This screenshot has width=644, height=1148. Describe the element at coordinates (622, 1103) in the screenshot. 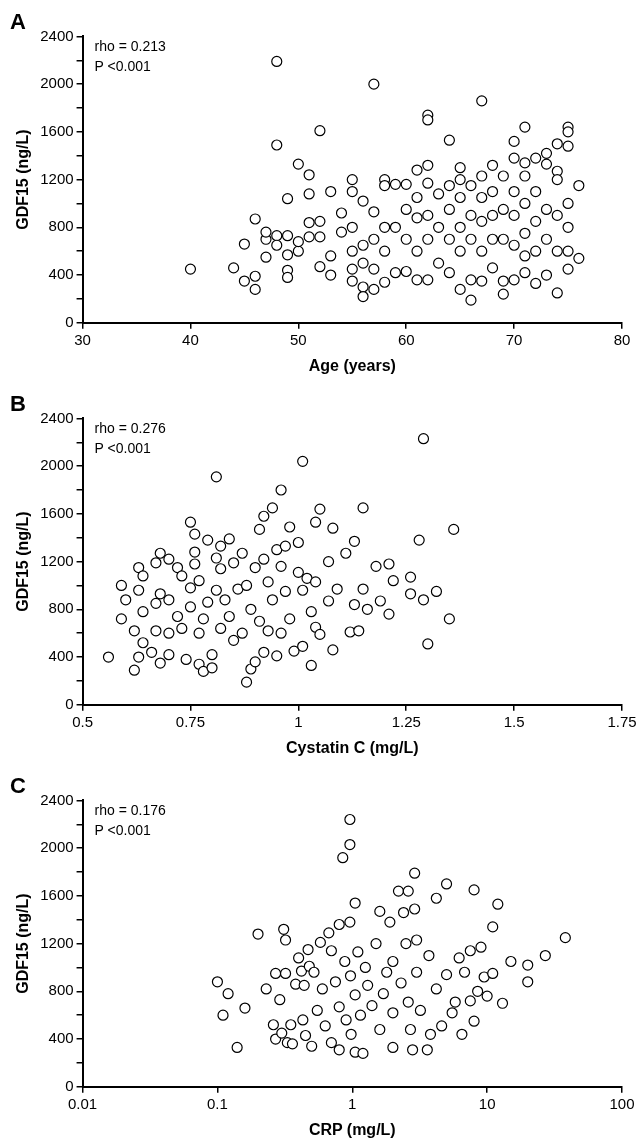

I see `x-tick-label: 100` at that location.